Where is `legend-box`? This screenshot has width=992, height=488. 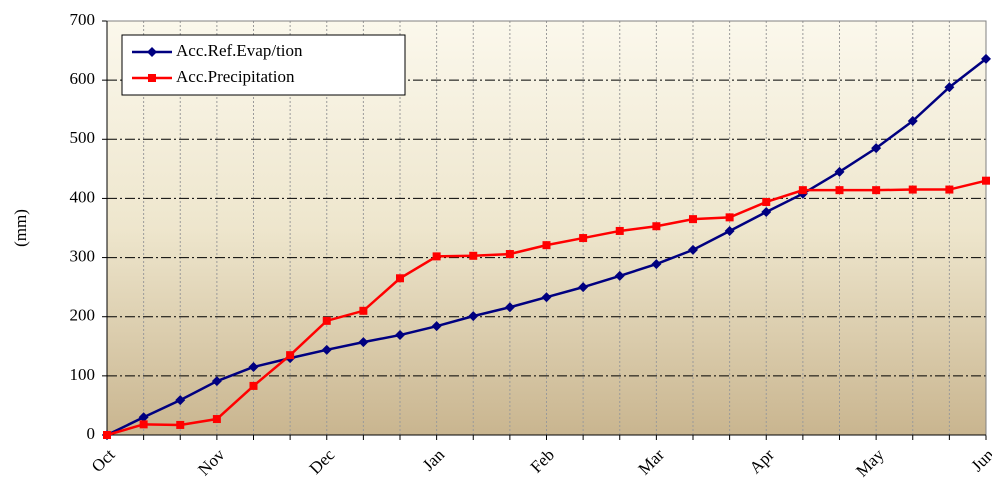
legend-box is located at coordinates (263, 65).